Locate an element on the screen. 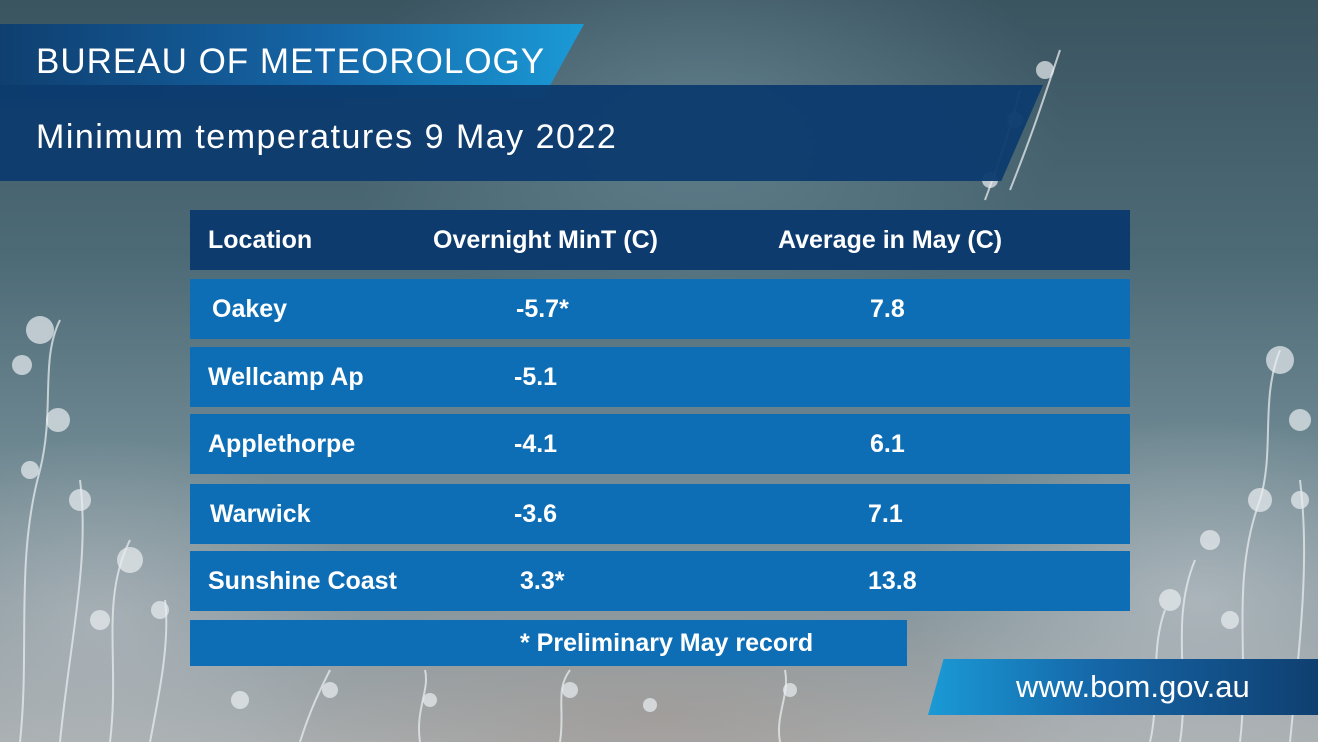  min-temp-cell: -4.1 is located at coordinates (536, 444).